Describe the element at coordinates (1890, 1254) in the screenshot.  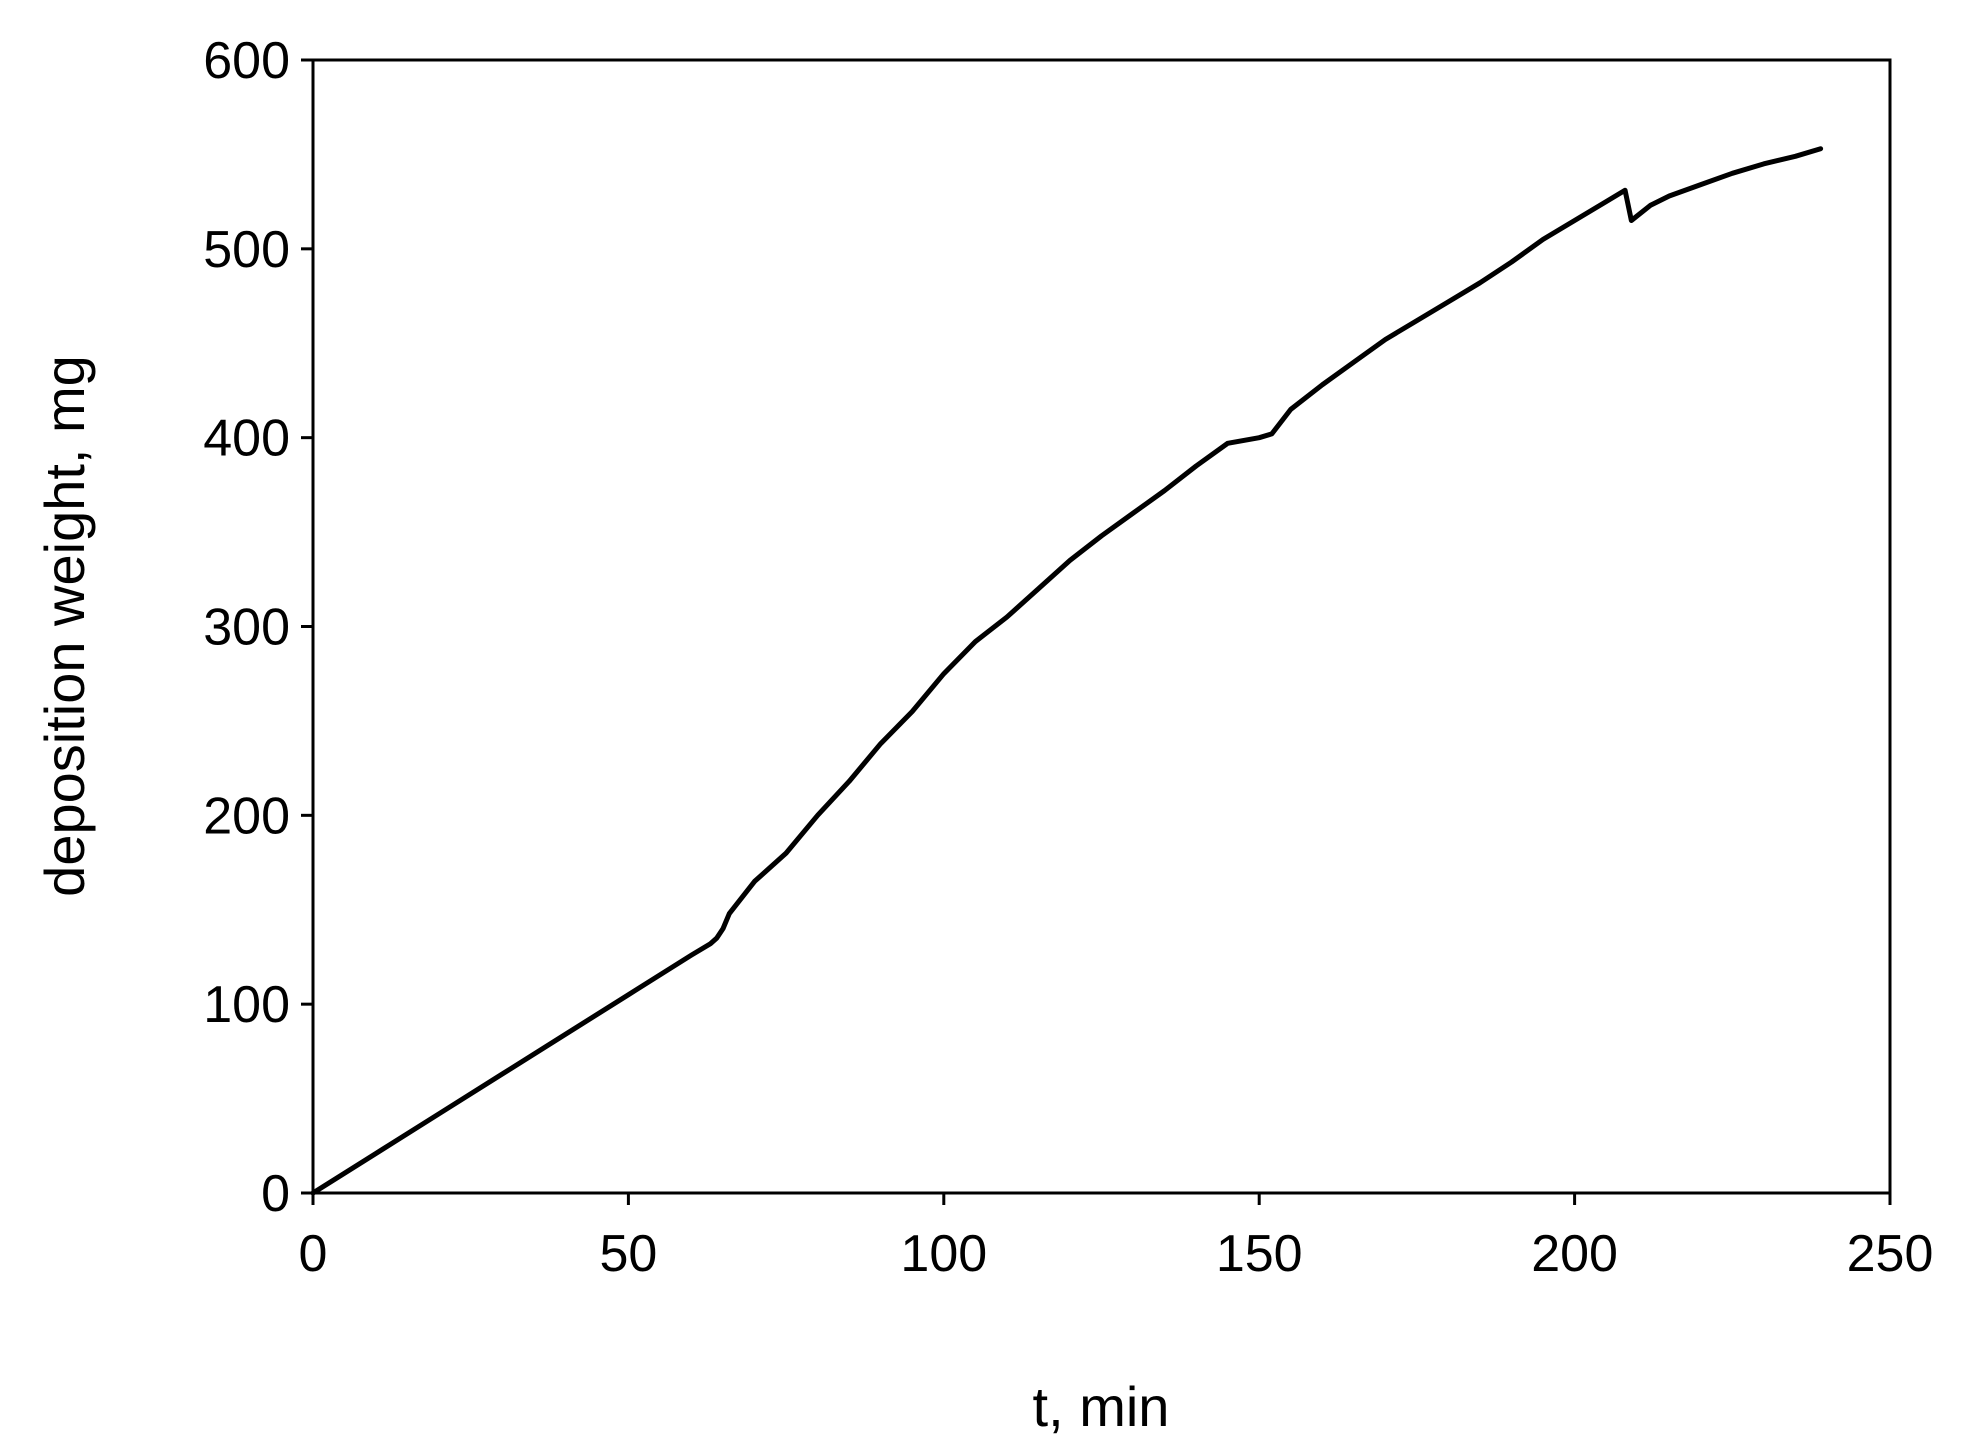
I see `x-tick-label: 250` at that location.